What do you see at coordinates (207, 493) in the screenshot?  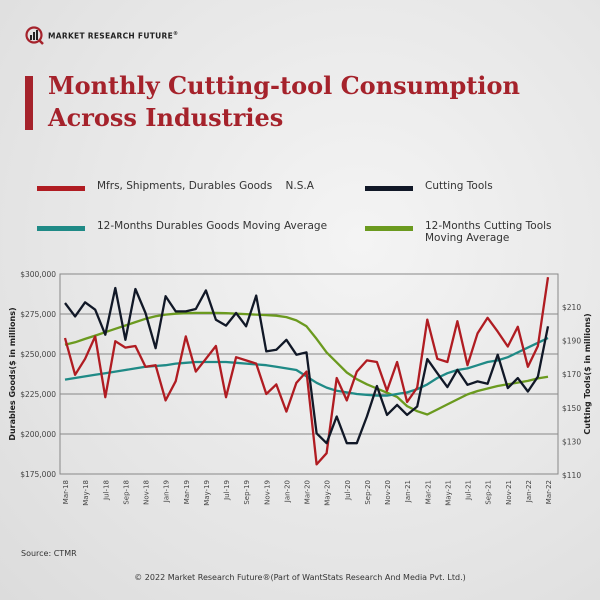 I see `x-tick-label: May-19` at bounding box center [207, 493].